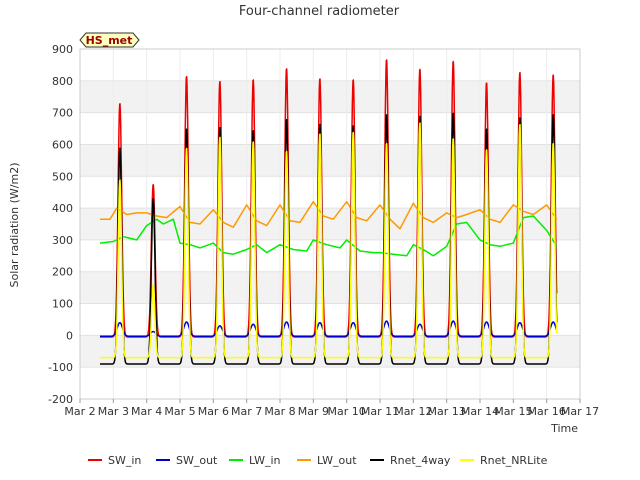 This screenshot has width=640, height=480. What do you see at coordinates (60, 399) in the screenshot?
I see `y-tick-label: -200` at bounding box center [60, 399].